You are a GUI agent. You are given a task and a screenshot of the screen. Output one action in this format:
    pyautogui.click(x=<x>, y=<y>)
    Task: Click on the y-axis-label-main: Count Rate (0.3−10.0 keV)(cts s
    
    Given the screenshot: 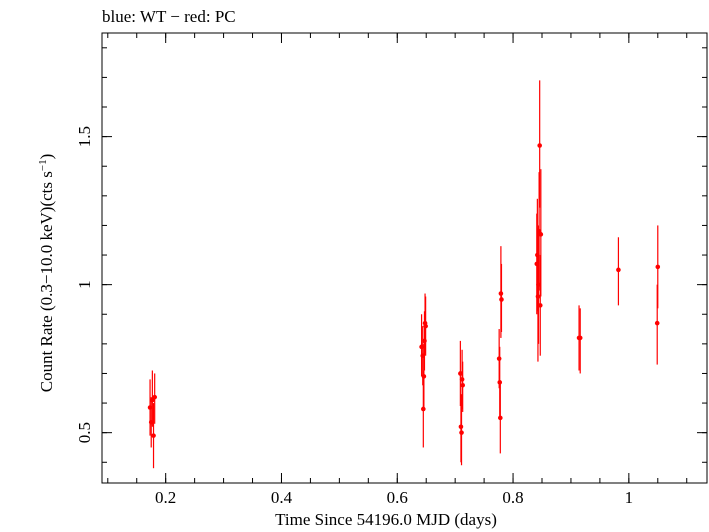 What is the action you would take?
    pyautogui.click(x=46, y=281)
    